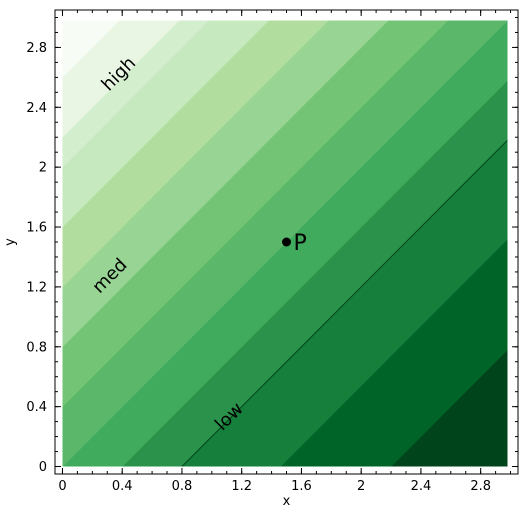 The image size is (528, 515). I want to click on x-tick-label: 2, so click(361, 486).